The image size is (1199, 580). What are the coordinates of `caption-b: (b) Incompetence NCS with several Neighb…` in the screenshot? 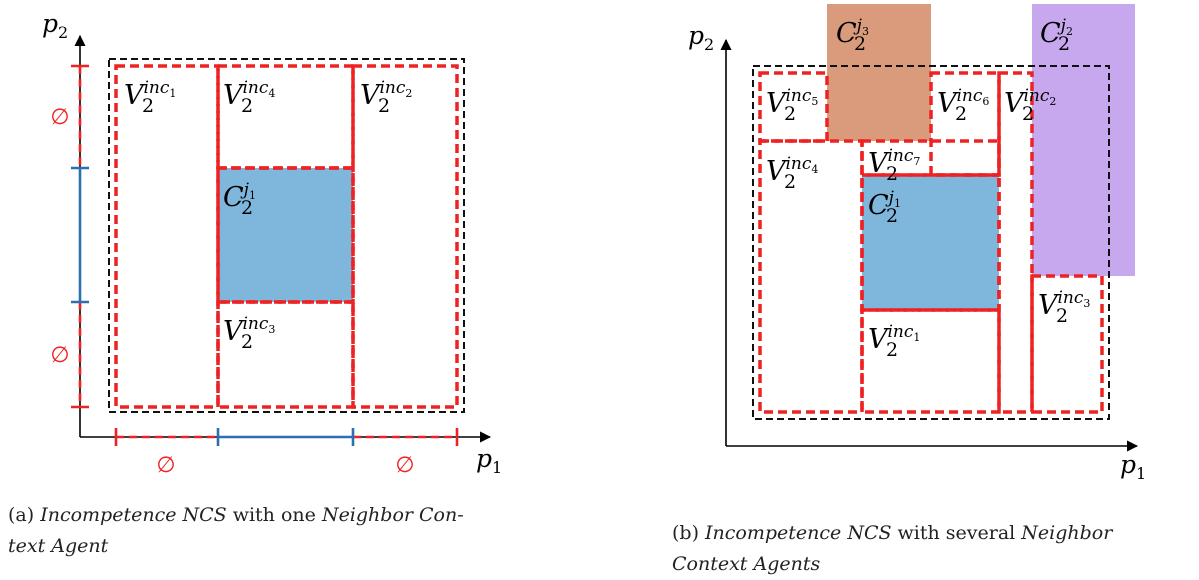 It's located at (892, 548).